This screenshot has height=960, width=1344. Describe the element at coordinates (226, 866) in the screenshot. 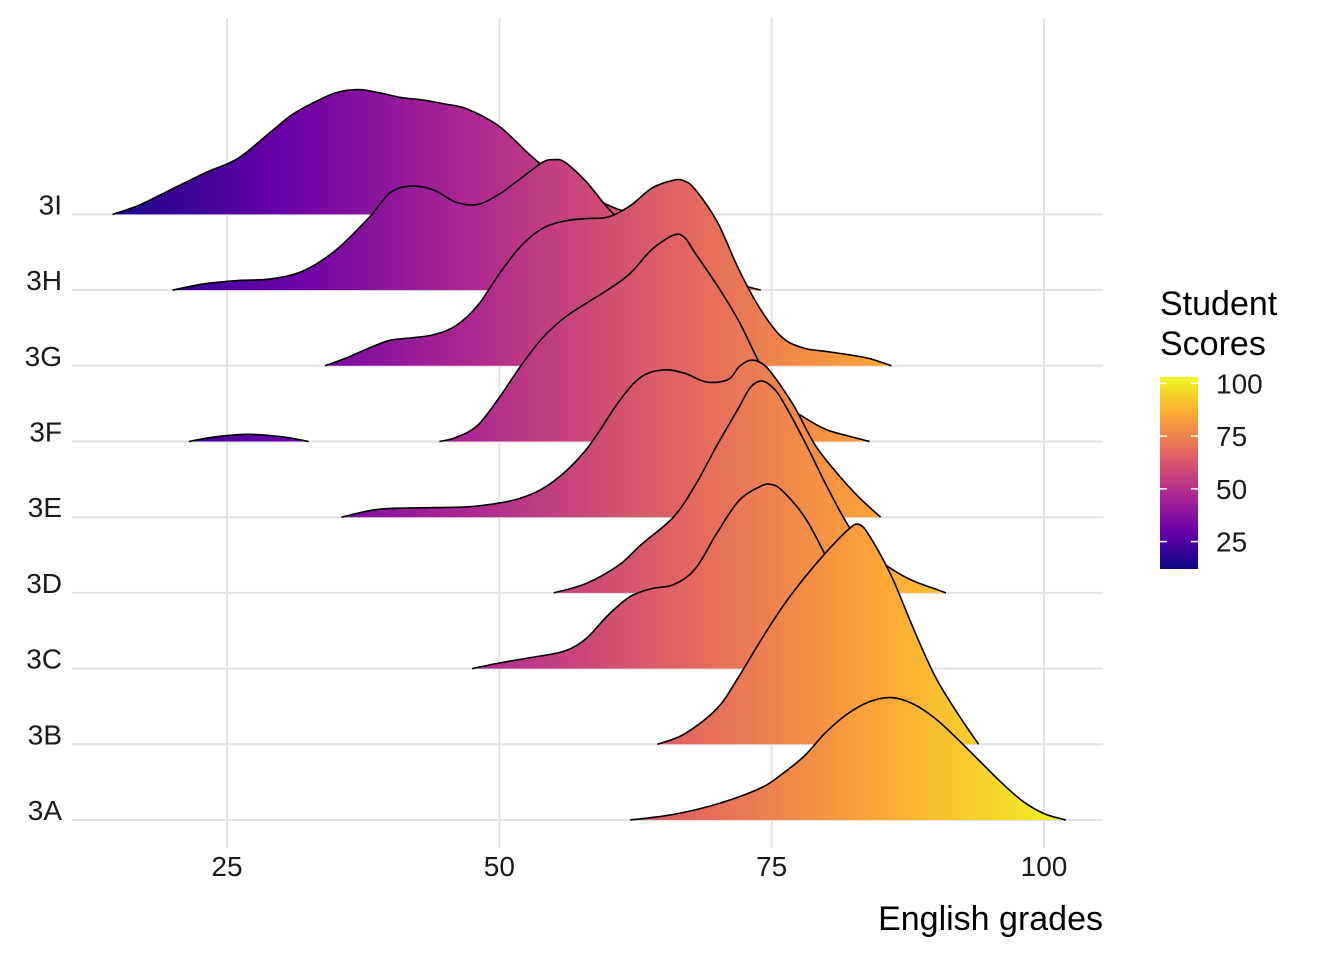

I see `x-tick-label: 25` at that location.